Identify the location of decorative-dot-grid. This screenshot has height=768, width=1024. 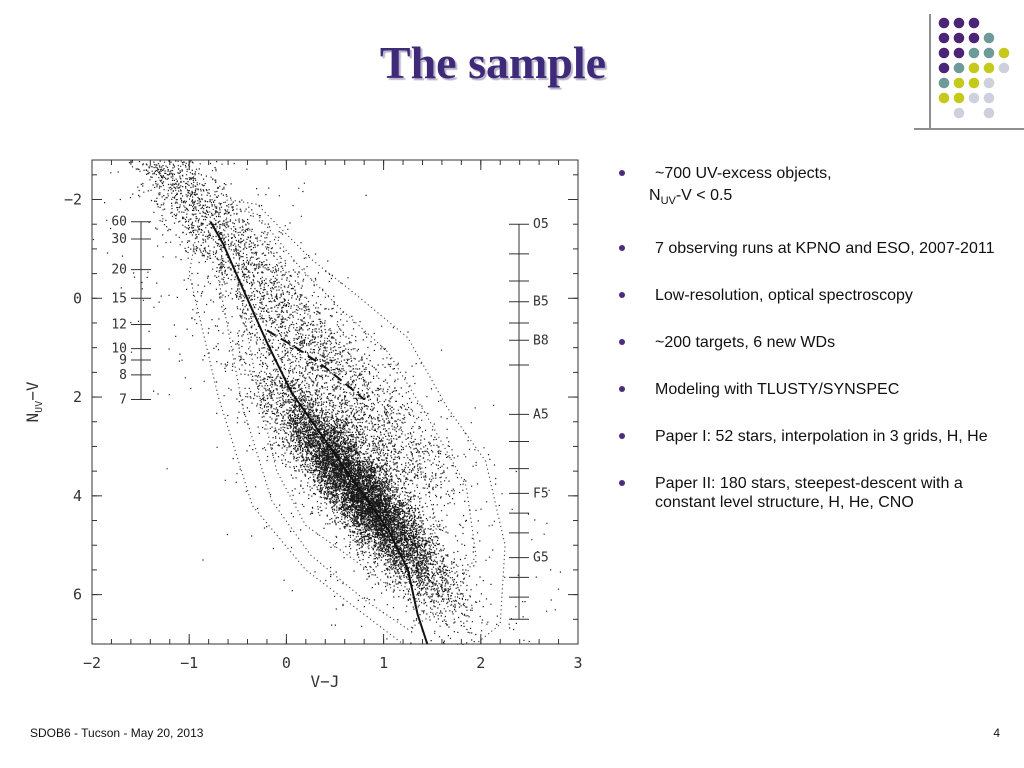
(974, 68).